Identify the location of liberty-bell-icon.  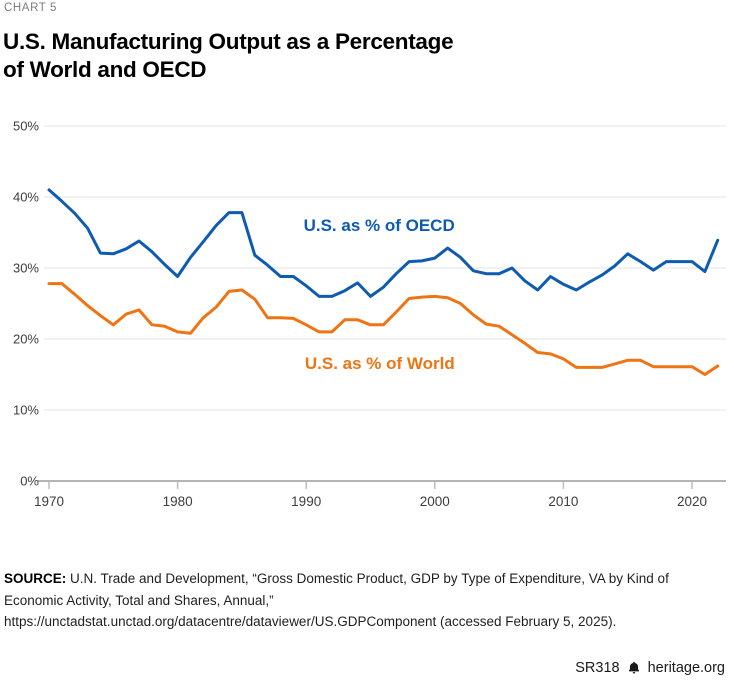
(633, 667).